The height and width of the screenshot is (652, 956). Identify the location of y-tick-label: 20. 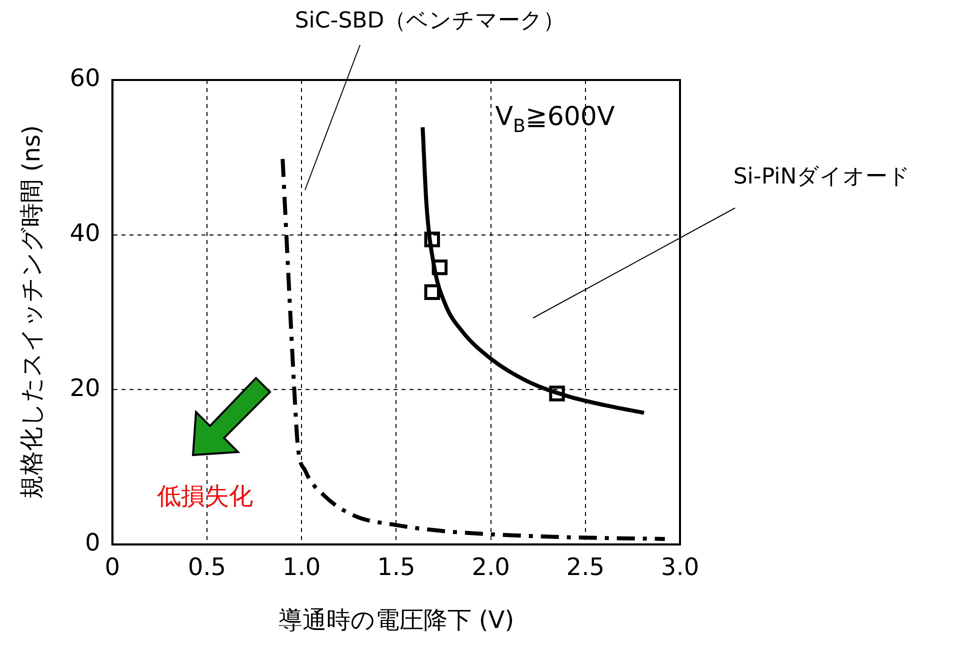
(85, 388).